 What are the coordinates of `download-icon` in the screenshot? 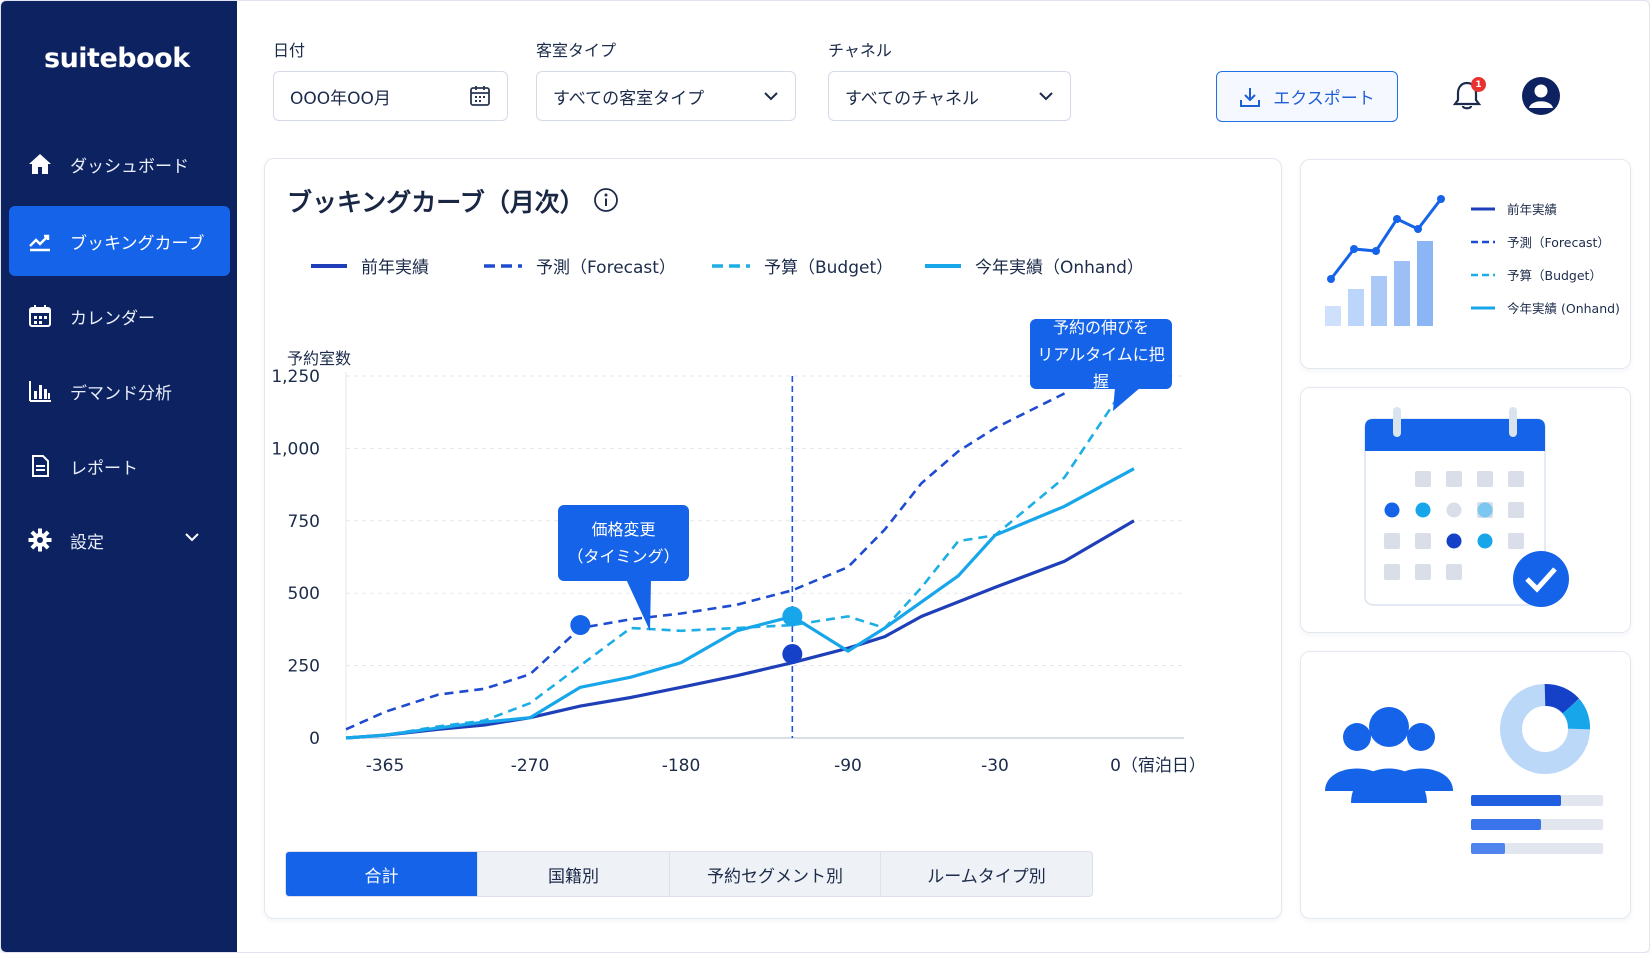 It's located at (1250, 97).